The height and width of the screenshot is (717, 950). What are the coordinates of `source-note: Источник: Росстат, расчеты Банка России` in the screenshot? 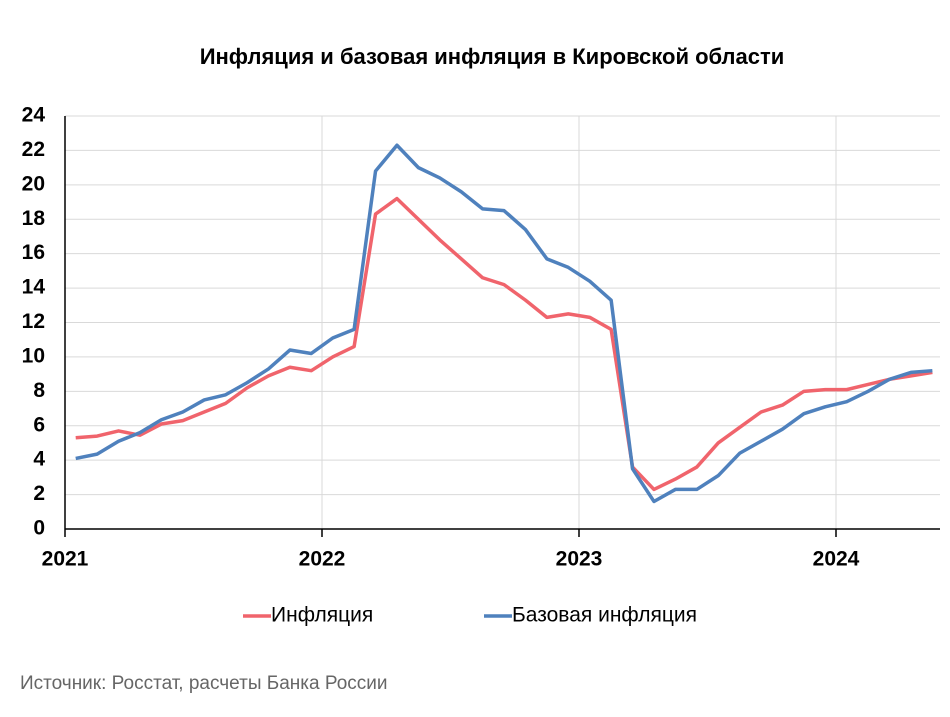 It's located at (204, 683).